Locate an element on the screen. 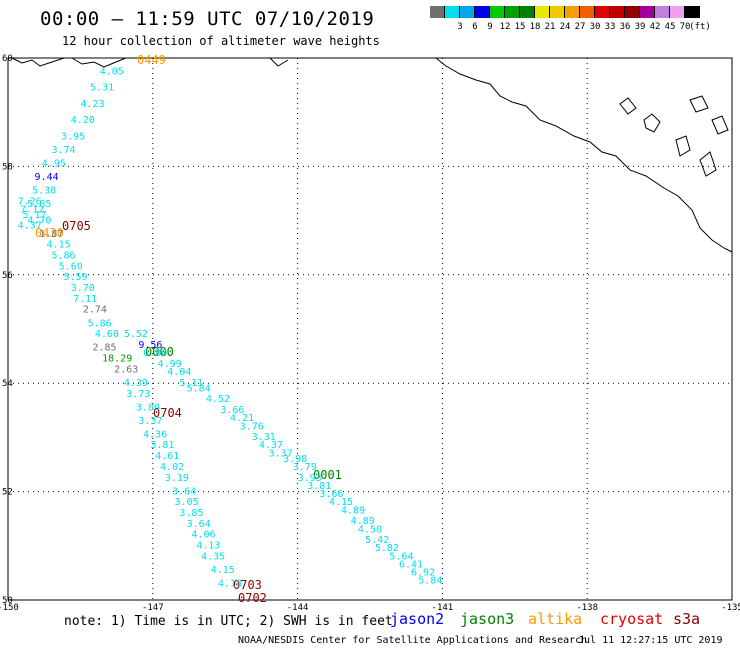  pass-time-label: 0000 is located at coordinates (159, 352).